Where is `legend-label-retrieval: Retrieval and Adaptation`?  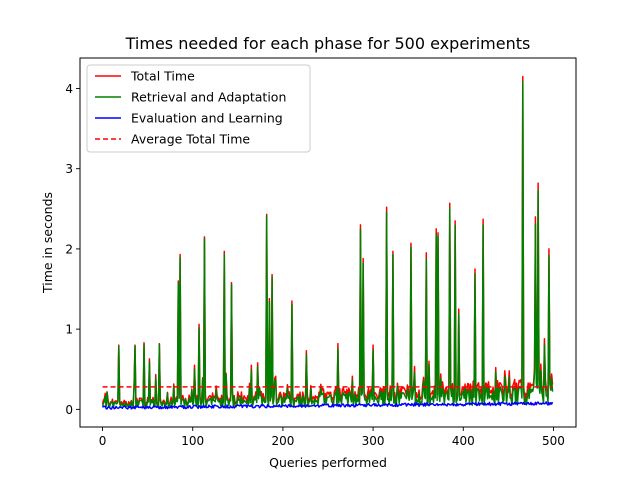
legend-label-retrieval: Retrieval and Adaptation is located at coordinates (208, 97).